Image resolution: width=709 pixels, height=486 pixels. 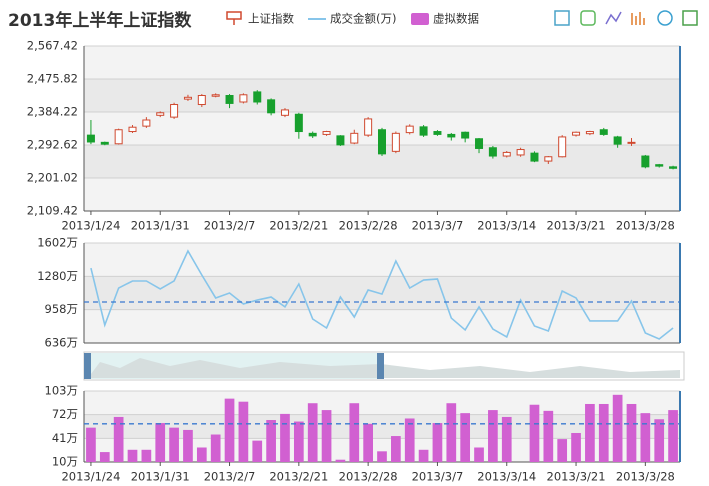 What do you see at coordinates (368, 477) in the screenshot?
I see `x-tick-label: 2013/2/28` at bounding box center [368, 477].